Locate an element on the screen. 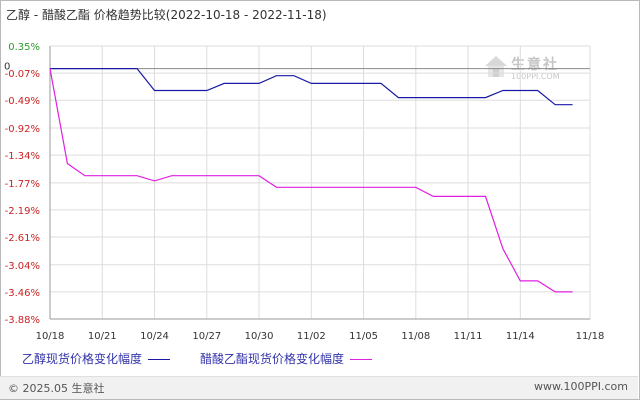  legend: 乙醇现货价格变化幅度 醋酸乙酯现货价格变化幅度 is located at coordinates (320, 358).